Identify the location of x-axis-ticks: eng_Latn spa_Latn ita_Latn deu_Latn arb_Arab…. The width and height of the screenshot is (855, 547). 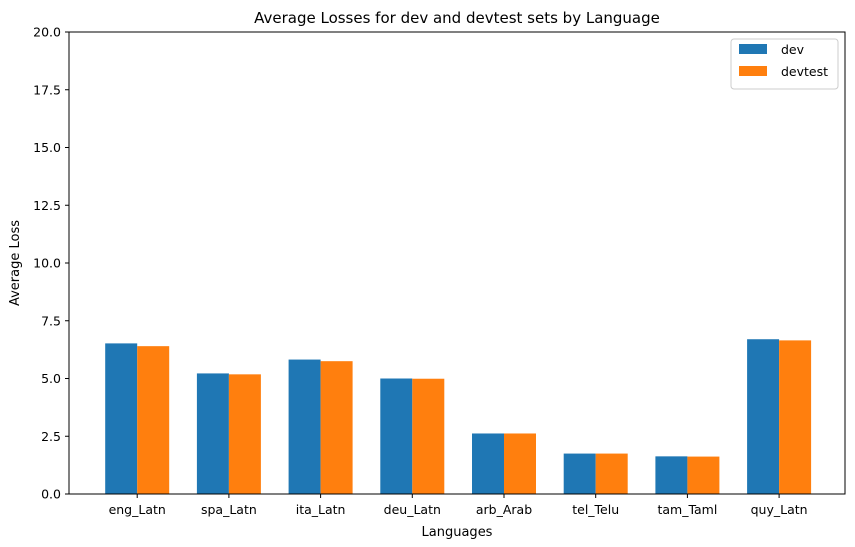
(458, 505).